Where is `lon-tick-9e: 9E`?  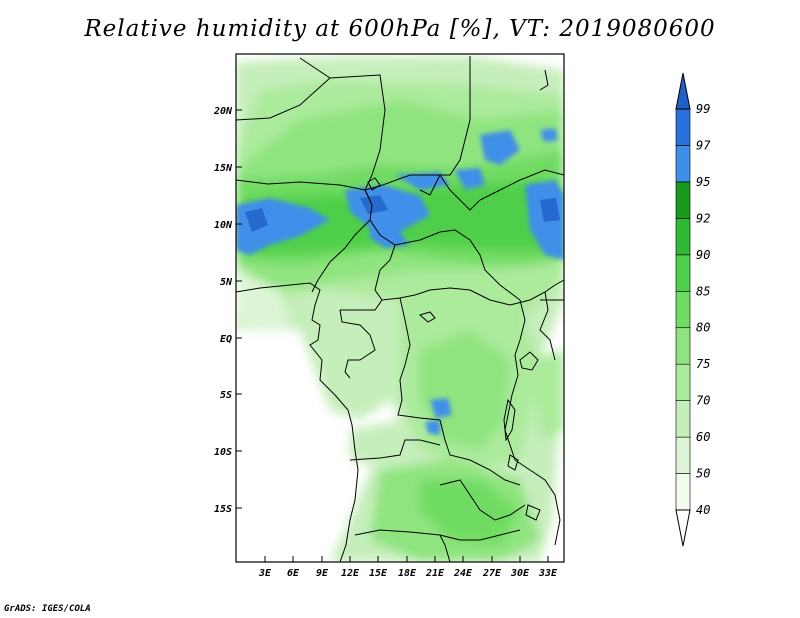 lon-tick-9e: 9E is located at coordinates (322, 567).